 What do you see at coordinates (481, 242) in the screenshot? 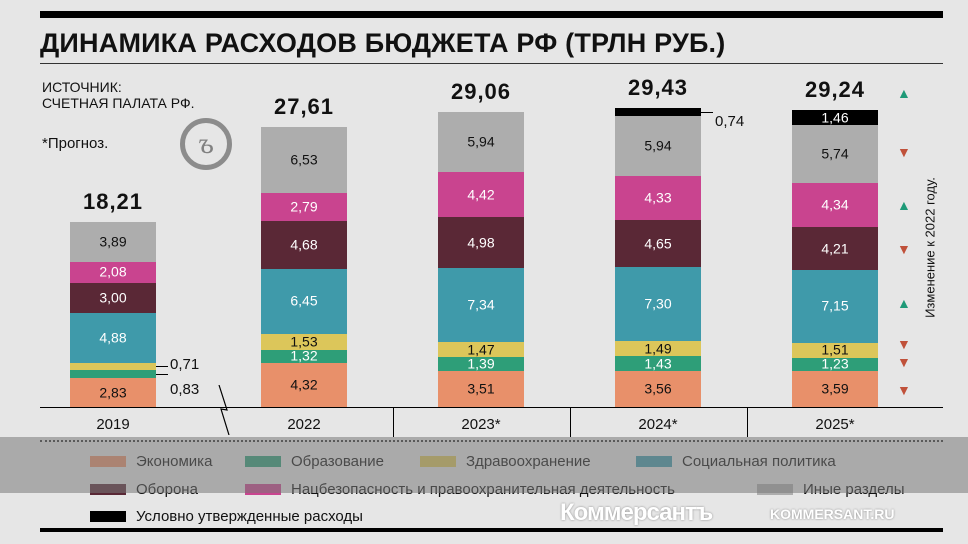
I see `segment-value-label: 4,98` at bounding box center [481, 242].